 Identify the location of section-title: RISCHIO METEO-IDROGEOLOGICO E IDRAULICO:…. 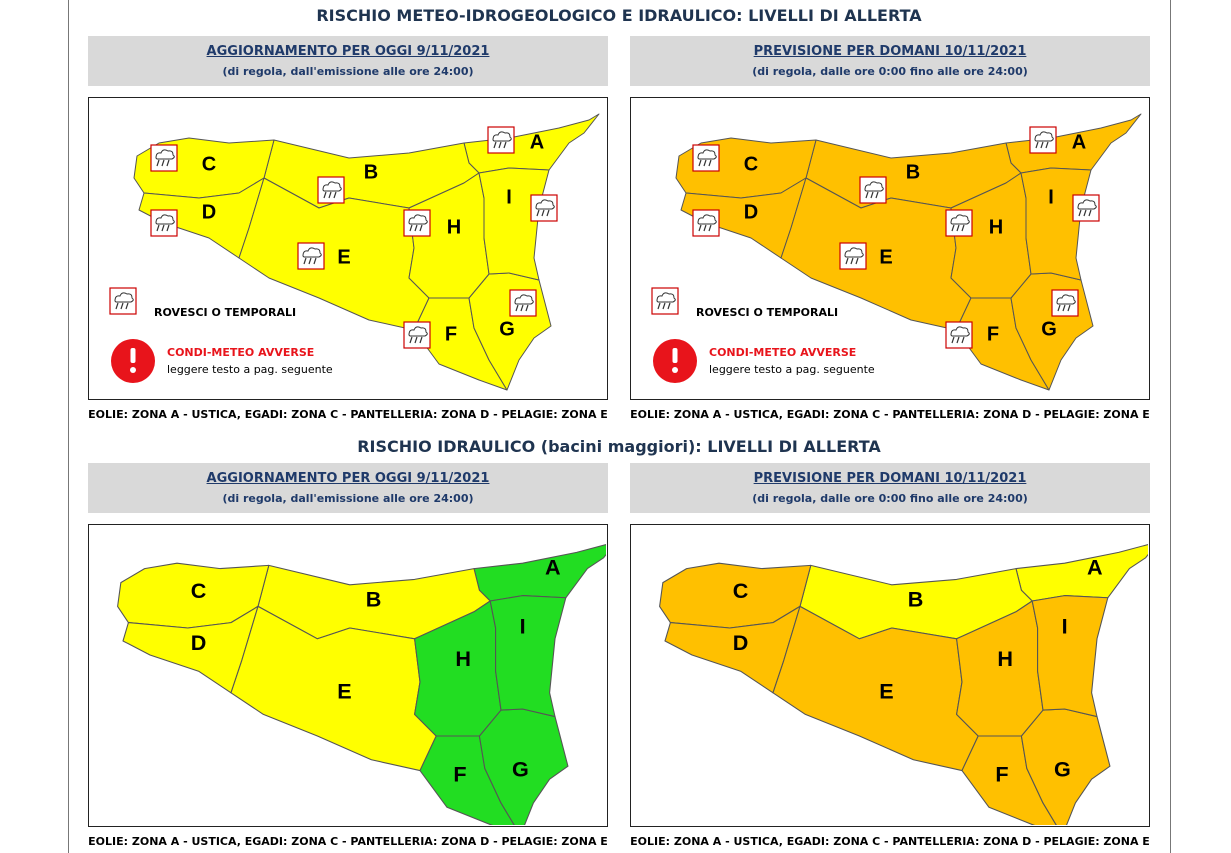
(619, 15).